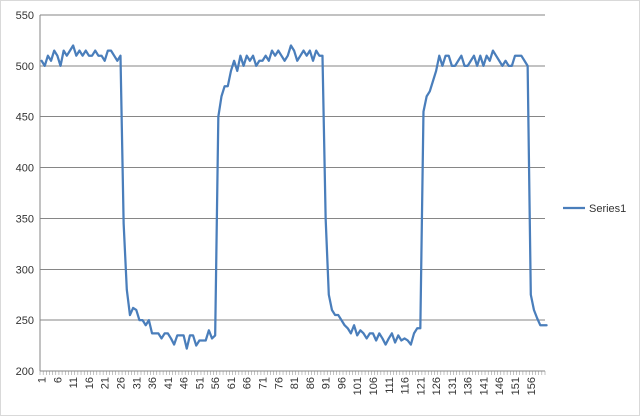  Describe the element at coordinates (327, 383) in the screenshot. I see `x-tick-label: 91` at that location.